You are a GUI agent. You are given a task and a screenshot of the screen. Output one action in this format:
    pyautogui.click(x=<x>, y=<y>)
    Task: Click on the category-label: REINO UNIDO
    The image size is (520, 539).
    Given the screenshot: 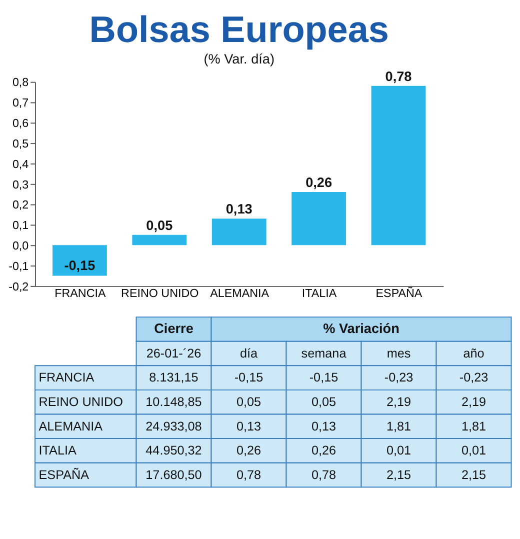 What is the action you would take?
    pyautogui.click(x=80, y=401)
    